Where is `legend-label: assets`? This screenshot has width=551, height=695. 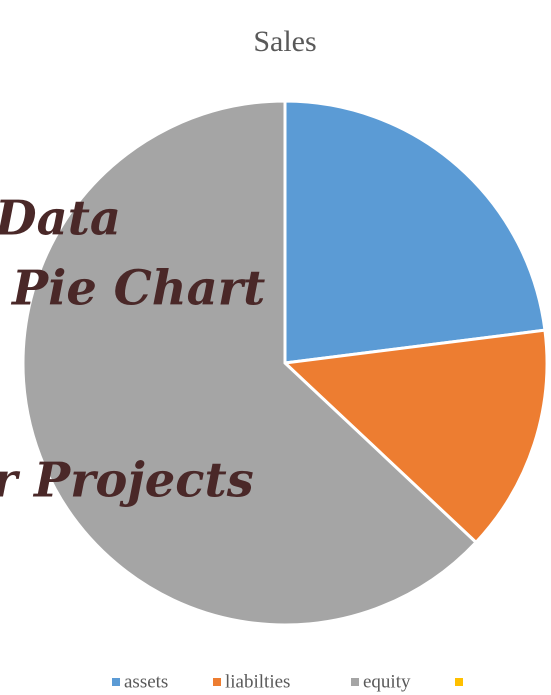
legend-label: assets is located at coordinates (146, 681).